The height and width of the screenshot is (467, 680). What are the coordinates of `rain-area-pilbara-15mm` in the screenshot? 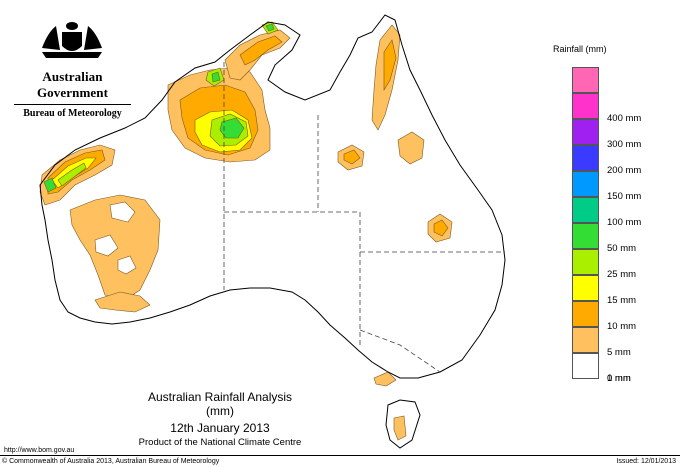 It's located at (72, 174).